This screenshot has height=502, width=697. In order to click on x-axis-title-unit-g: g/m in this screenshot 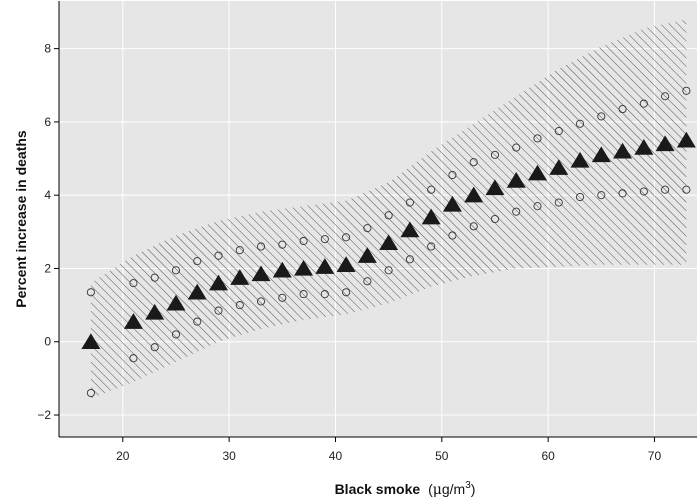, I will do `click(453, 489)`.